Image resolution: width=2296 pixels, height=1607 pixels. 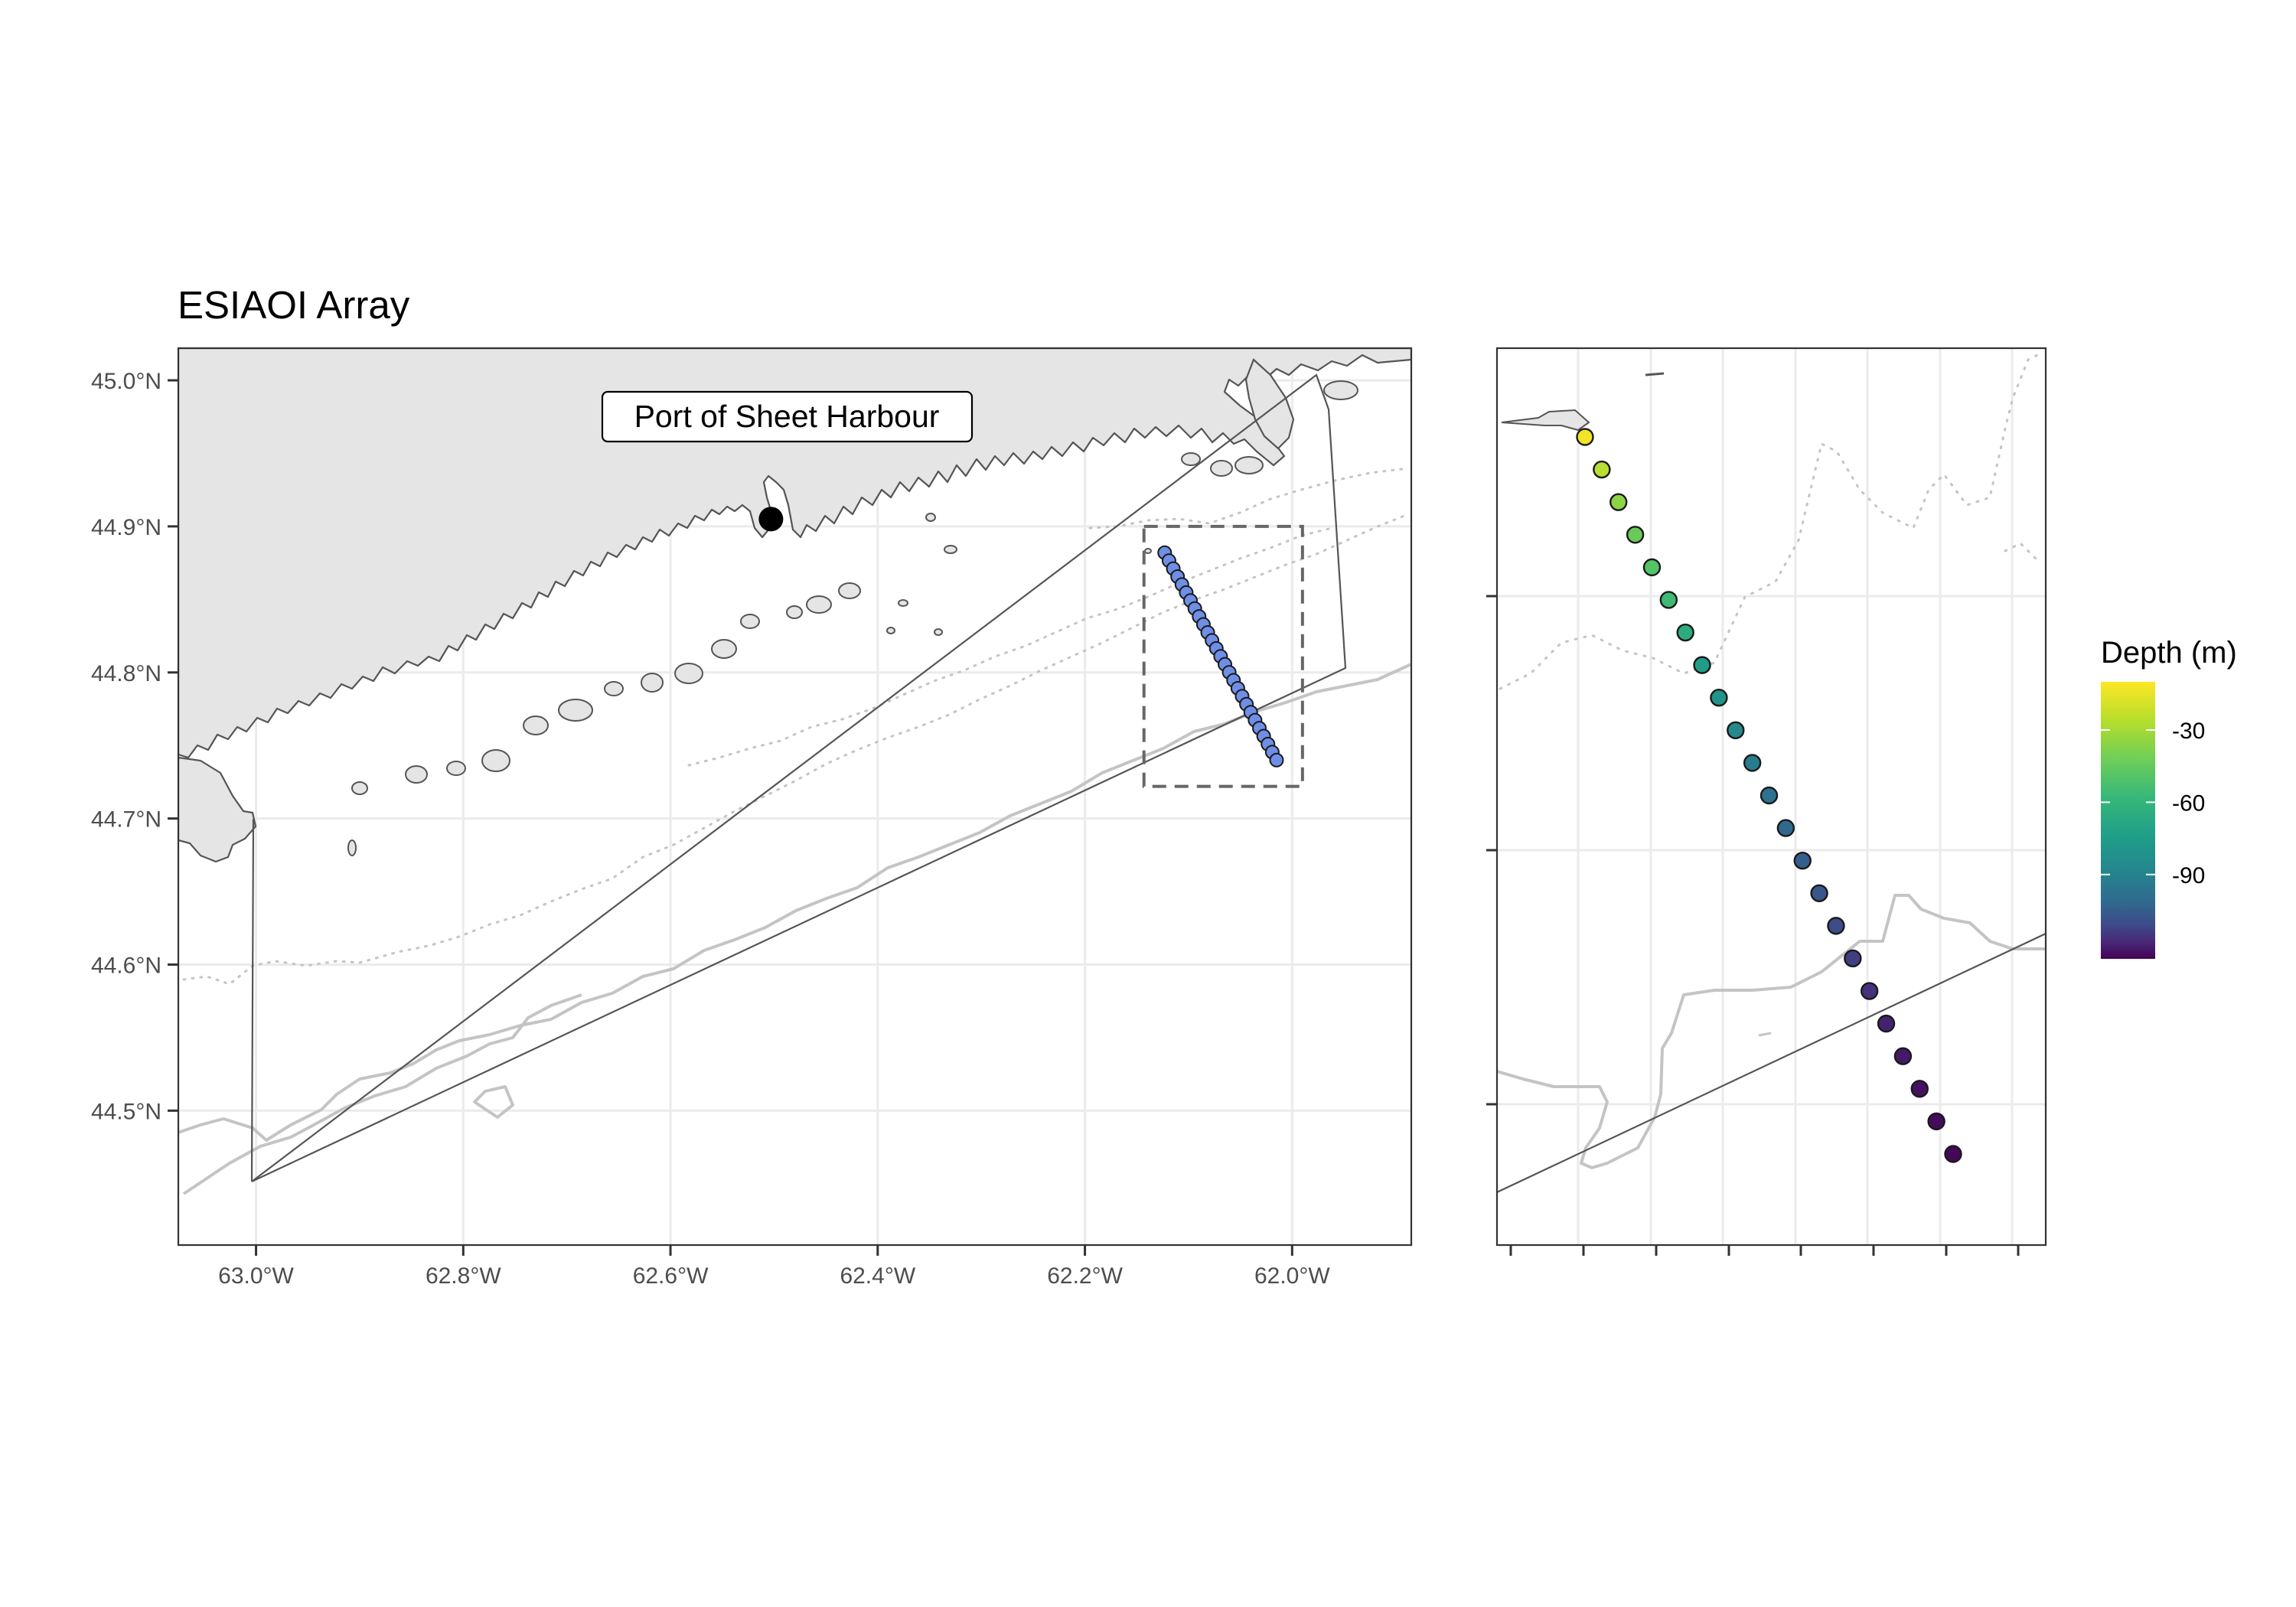 What do you see at coordinates (771, 519) in the screenshot?
I see `port-marker` at bounding box center [771, 519].